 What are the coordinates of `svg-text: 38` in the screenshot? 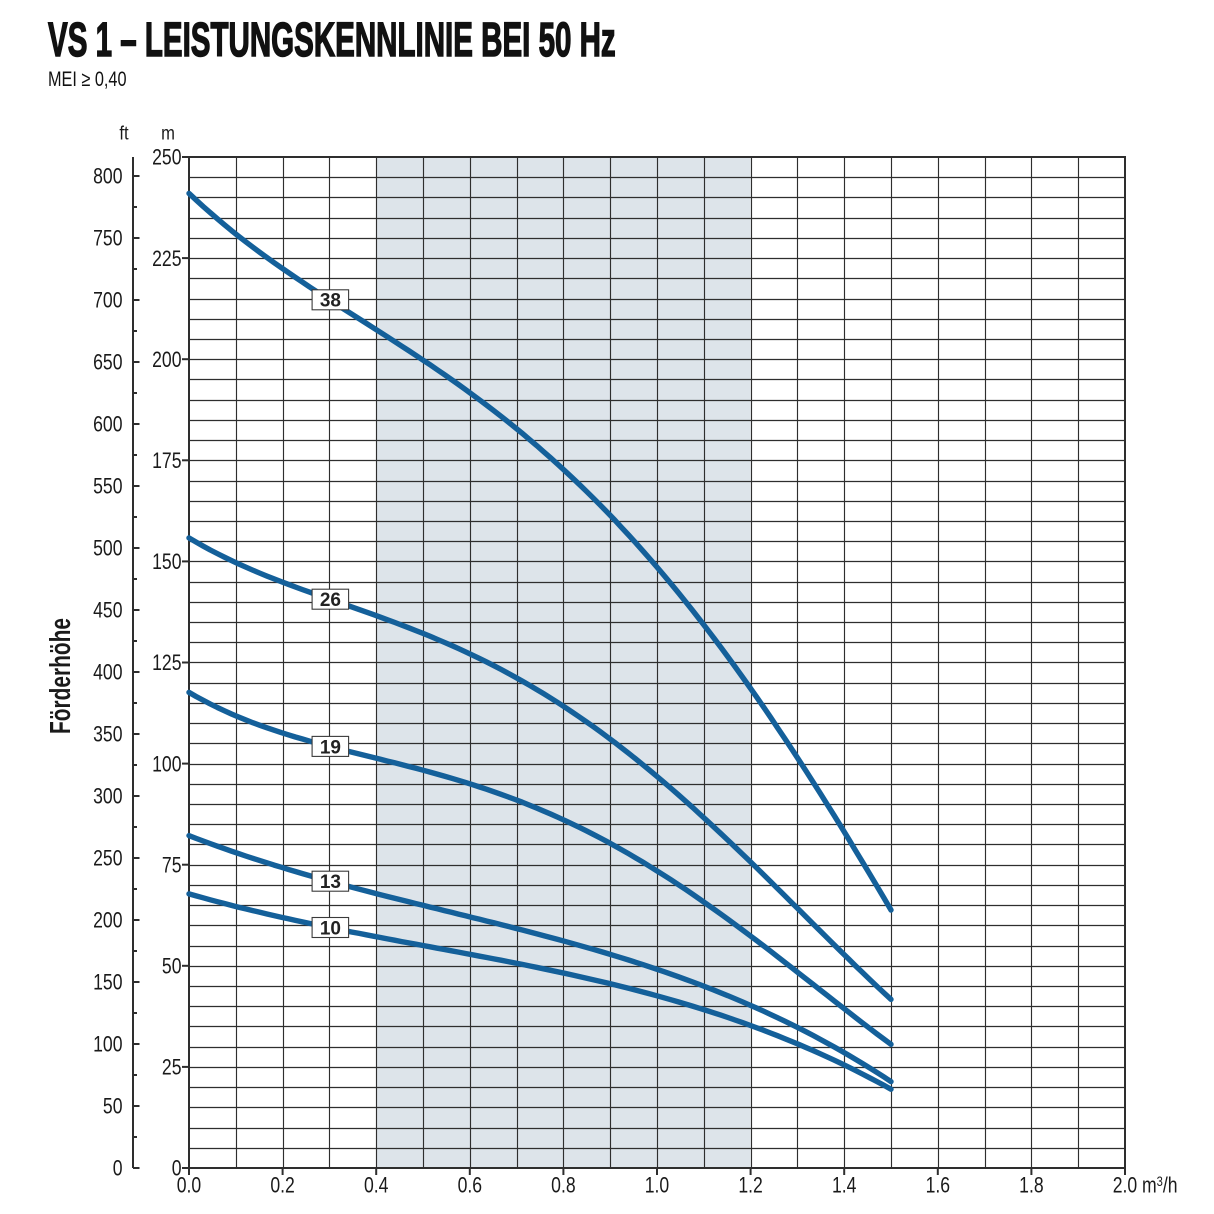 It's located at (330, 301).